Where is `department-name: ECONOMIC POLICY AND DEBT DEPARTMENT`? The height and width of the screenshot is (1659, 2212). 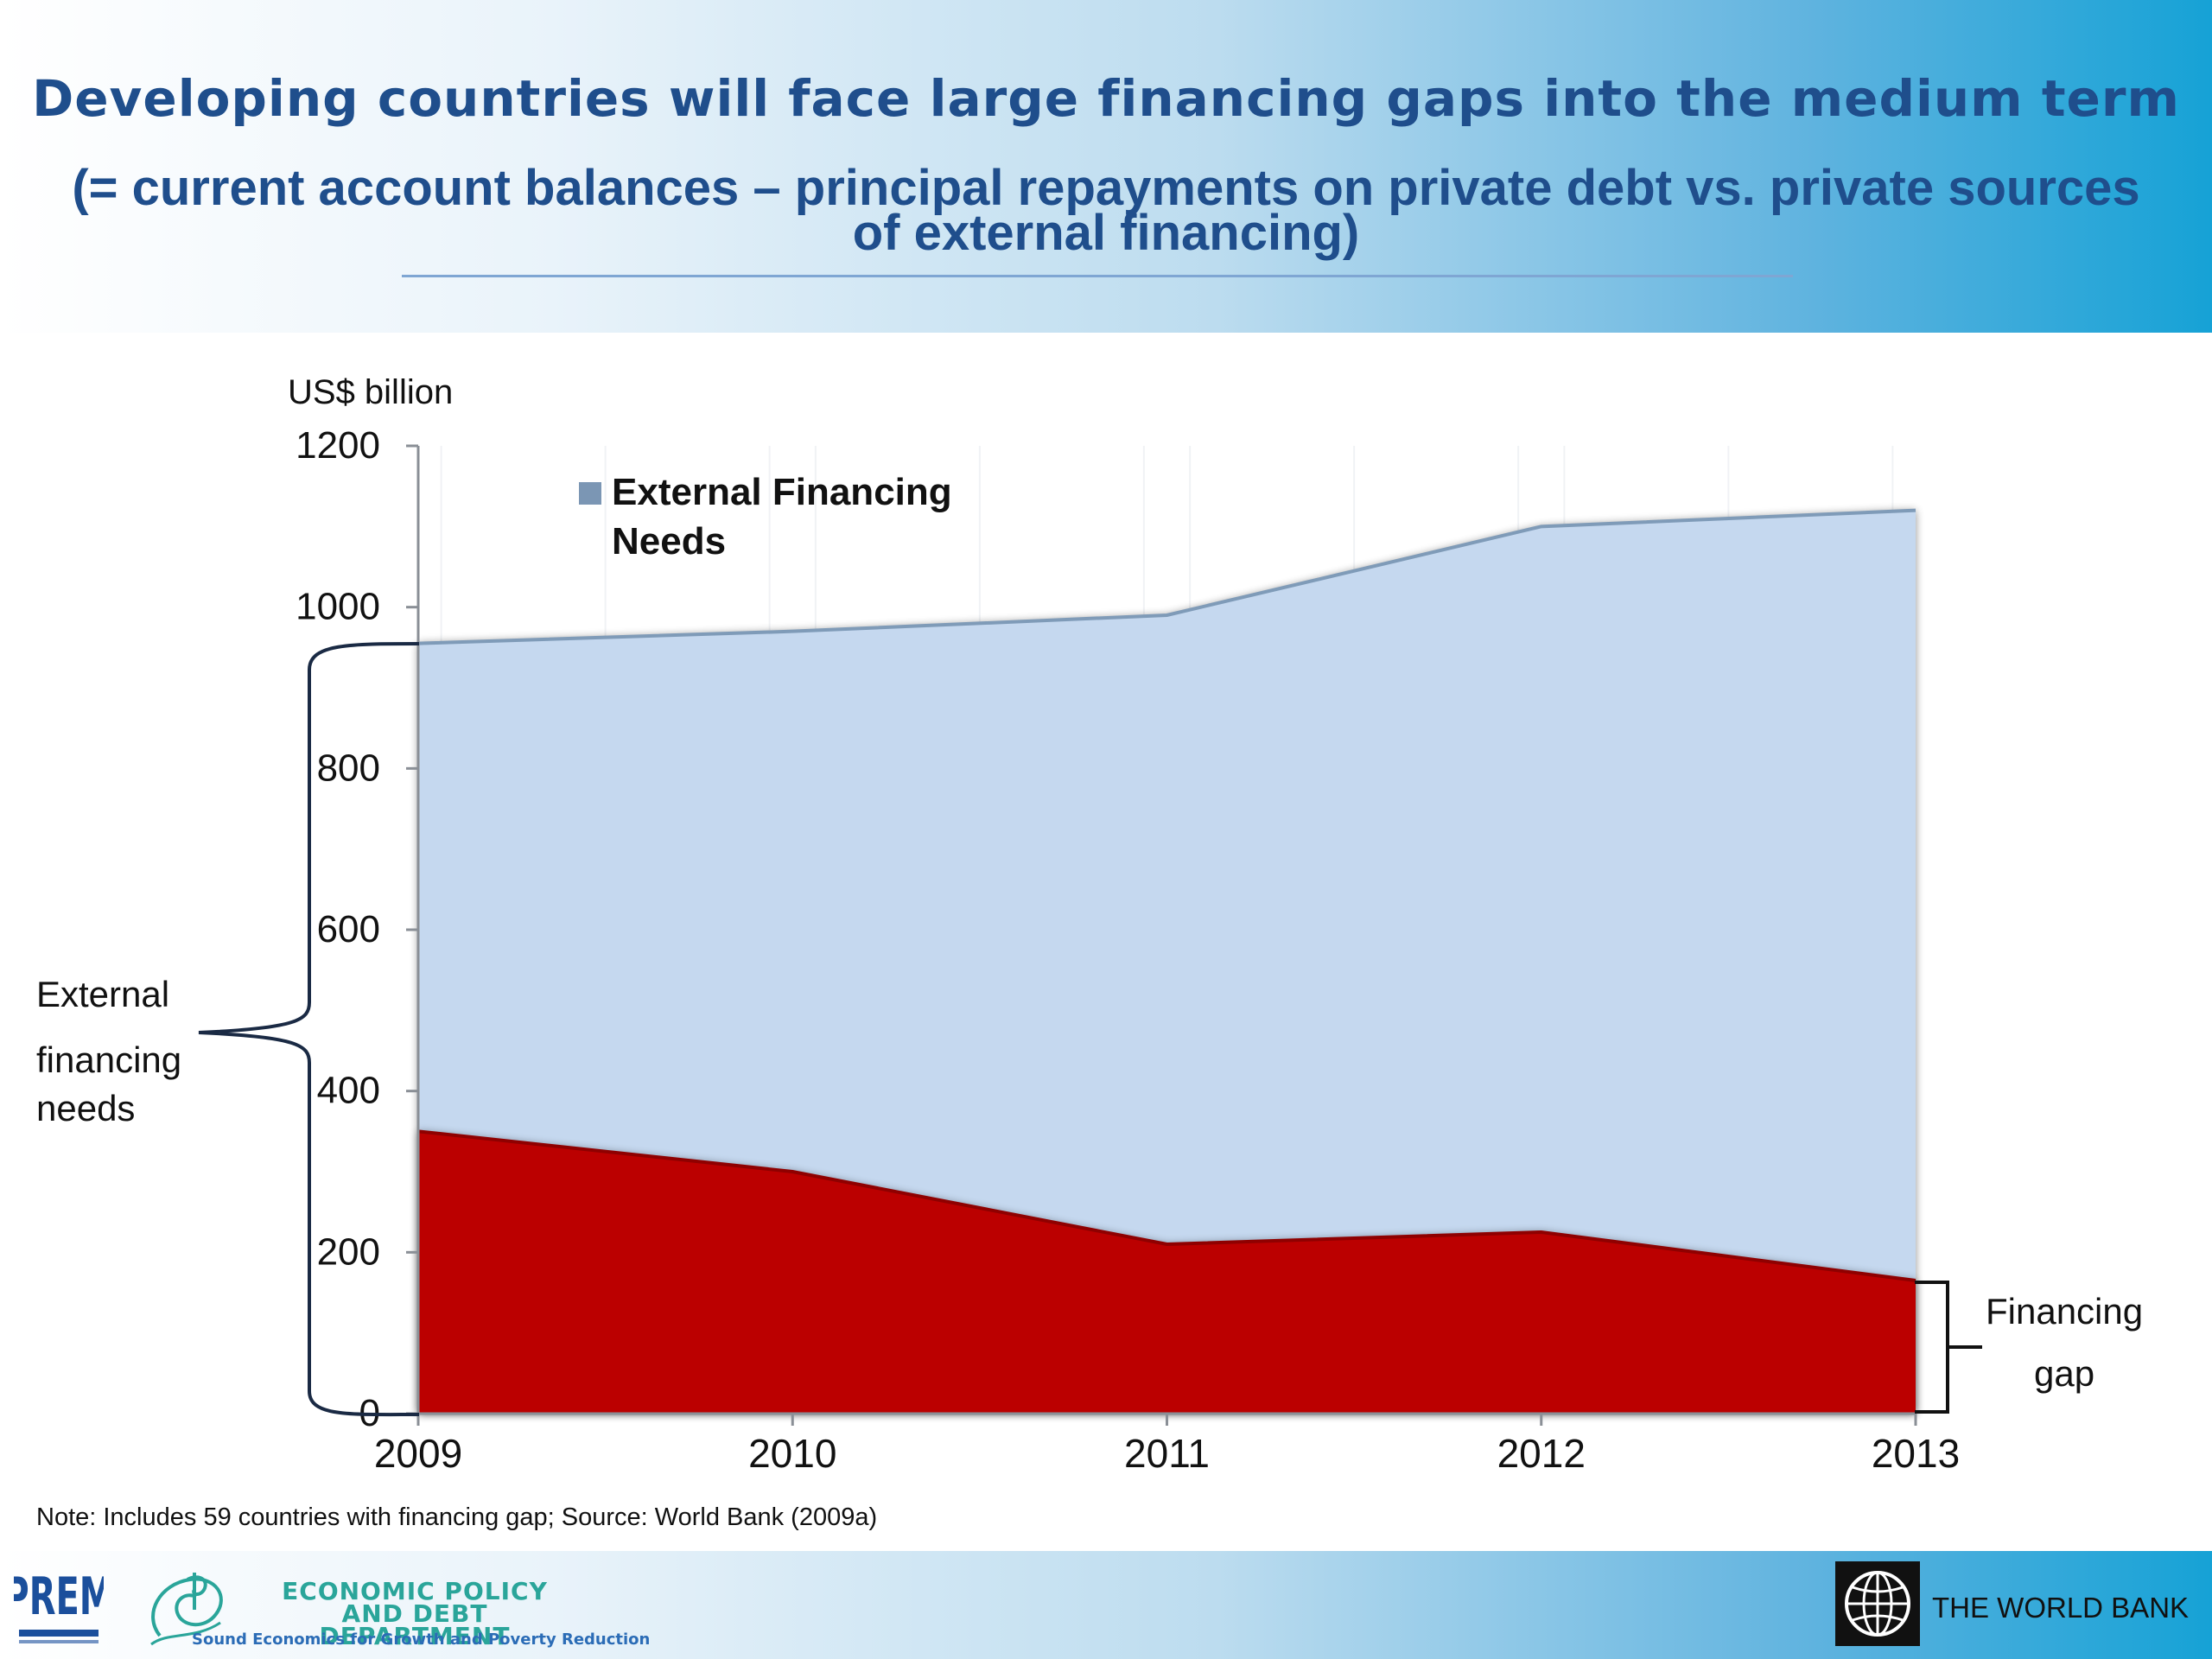 department-name: ECONOMIC POLICY AND DEBT DEPARTMENT is located at coordinates (415, 1613).